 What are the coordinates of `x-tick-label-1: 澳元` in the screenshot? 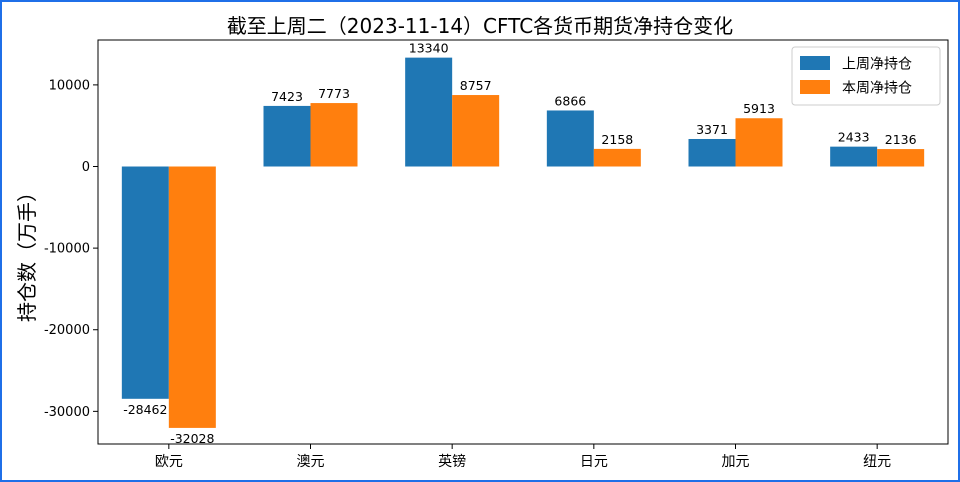 It's located at (311, 462).